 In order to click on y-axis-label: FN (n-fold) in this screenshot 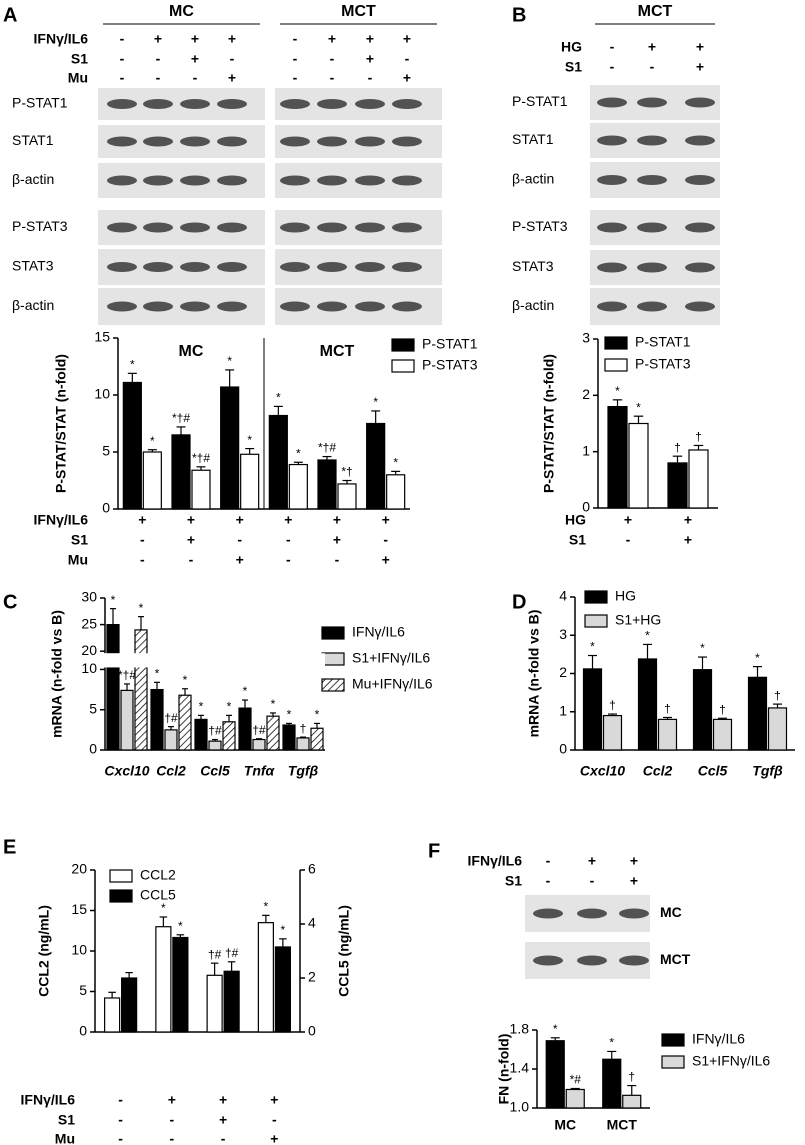, I will do `click(504, 1069)`.